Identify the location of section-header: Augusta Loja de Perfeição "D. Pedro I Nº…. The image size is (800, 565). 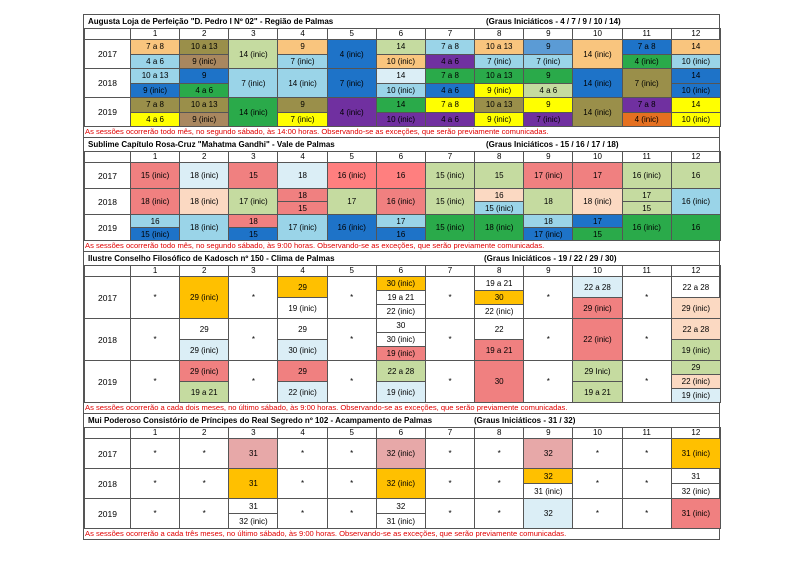
(401, 21).